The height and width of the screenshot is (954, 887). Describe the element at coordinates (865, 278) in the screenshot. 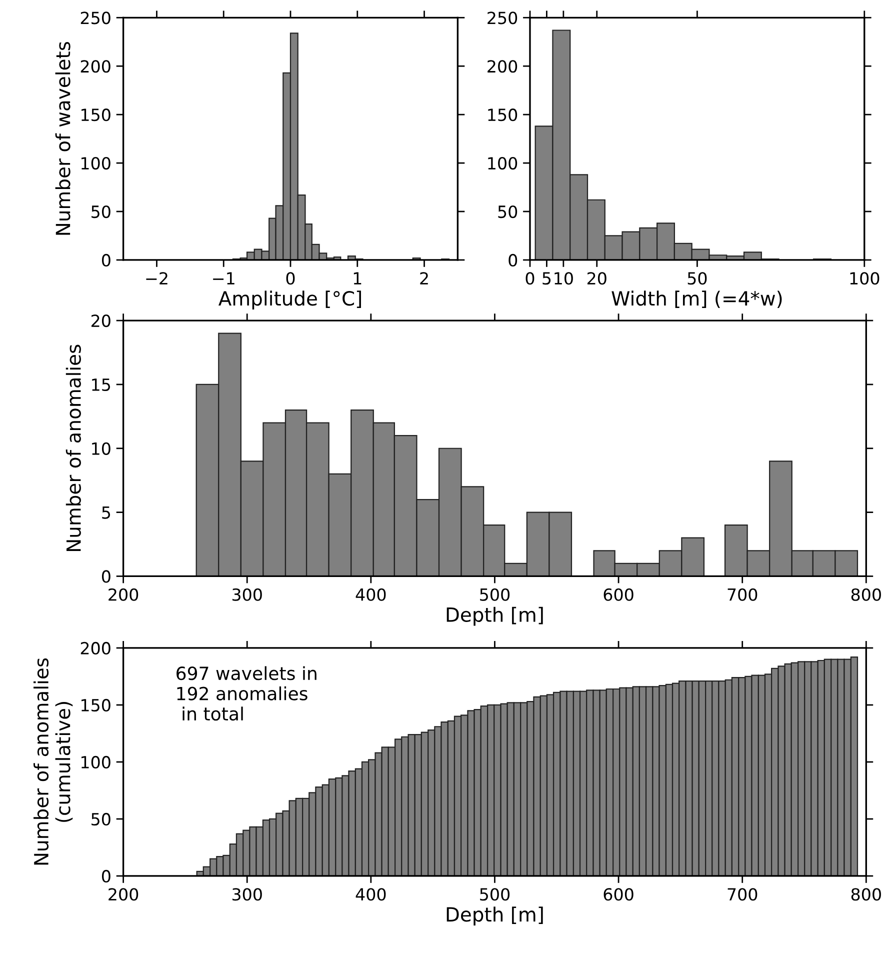

I see `x-tick-label: 100` at that location.